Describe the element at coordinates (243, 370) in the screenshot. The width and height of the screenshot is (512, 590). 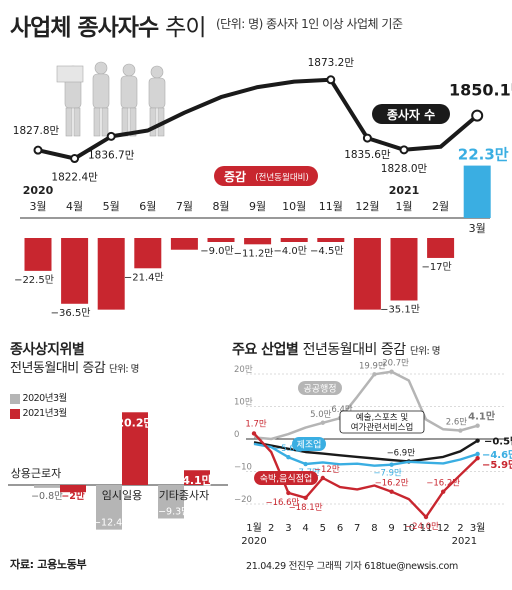
I see `y-tick-label: 20만` at that location.